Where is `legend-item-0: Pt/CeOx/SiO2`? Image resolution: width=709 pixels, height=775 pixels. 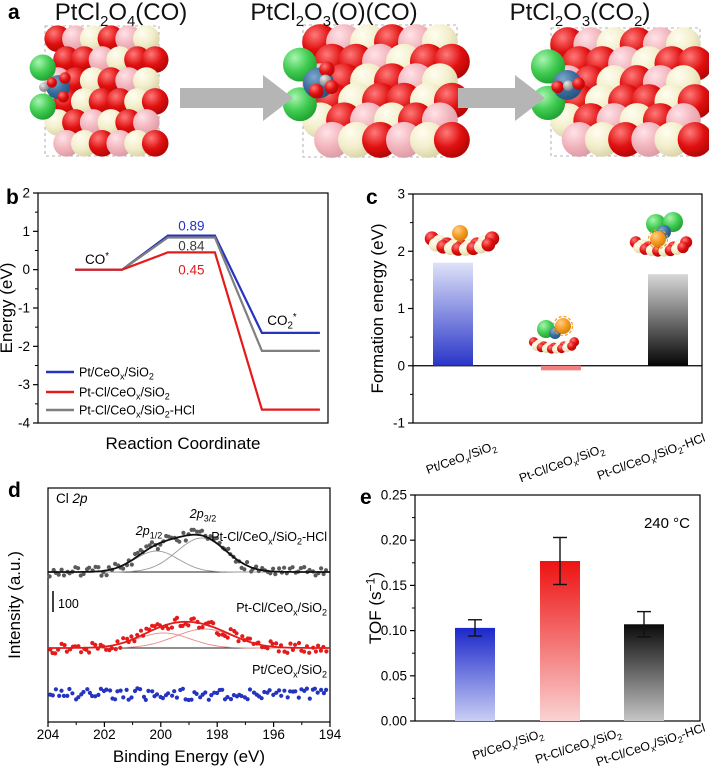 legend-item-0: Pt/CeOx/SiO2 is located at coordinates (100, 373).